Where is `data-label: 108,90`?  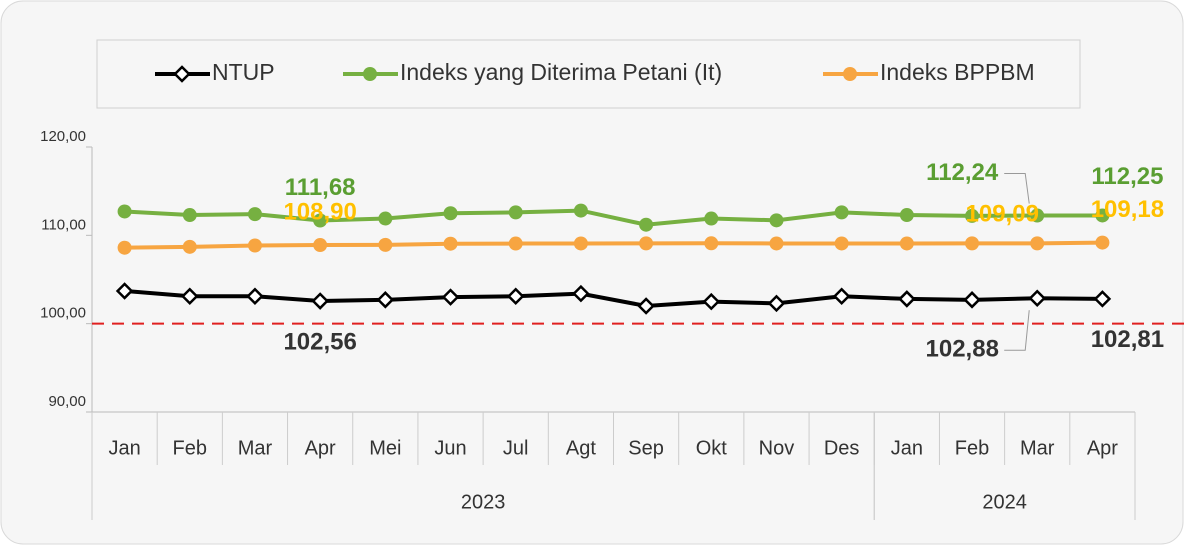
data-label: 108,90 is located at coordinates (319, 211).